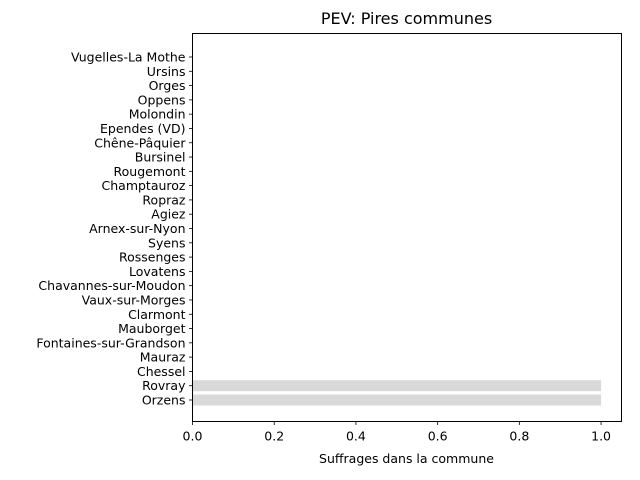 This screenshot has height=480, width=640. I want to click on category-label: Clarmont, so click(157, 314).